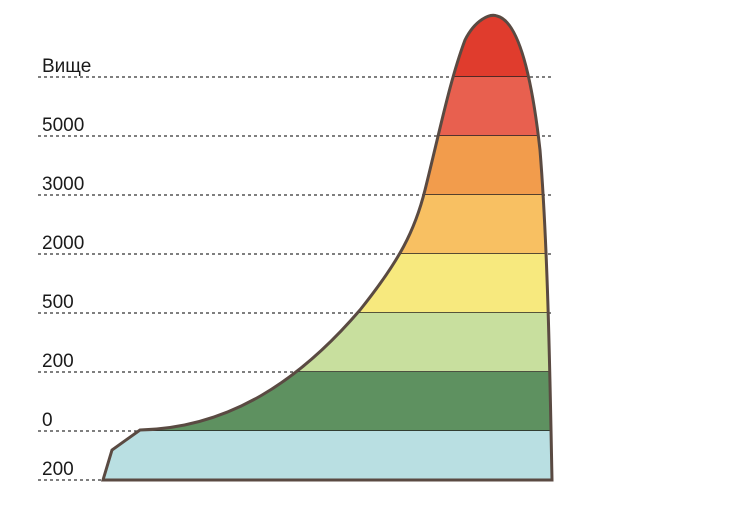 This screenshot has height=525, width=737. Describe the element at coordinates (66, 66) in the screenshot. I see `label: Вище` at that location.